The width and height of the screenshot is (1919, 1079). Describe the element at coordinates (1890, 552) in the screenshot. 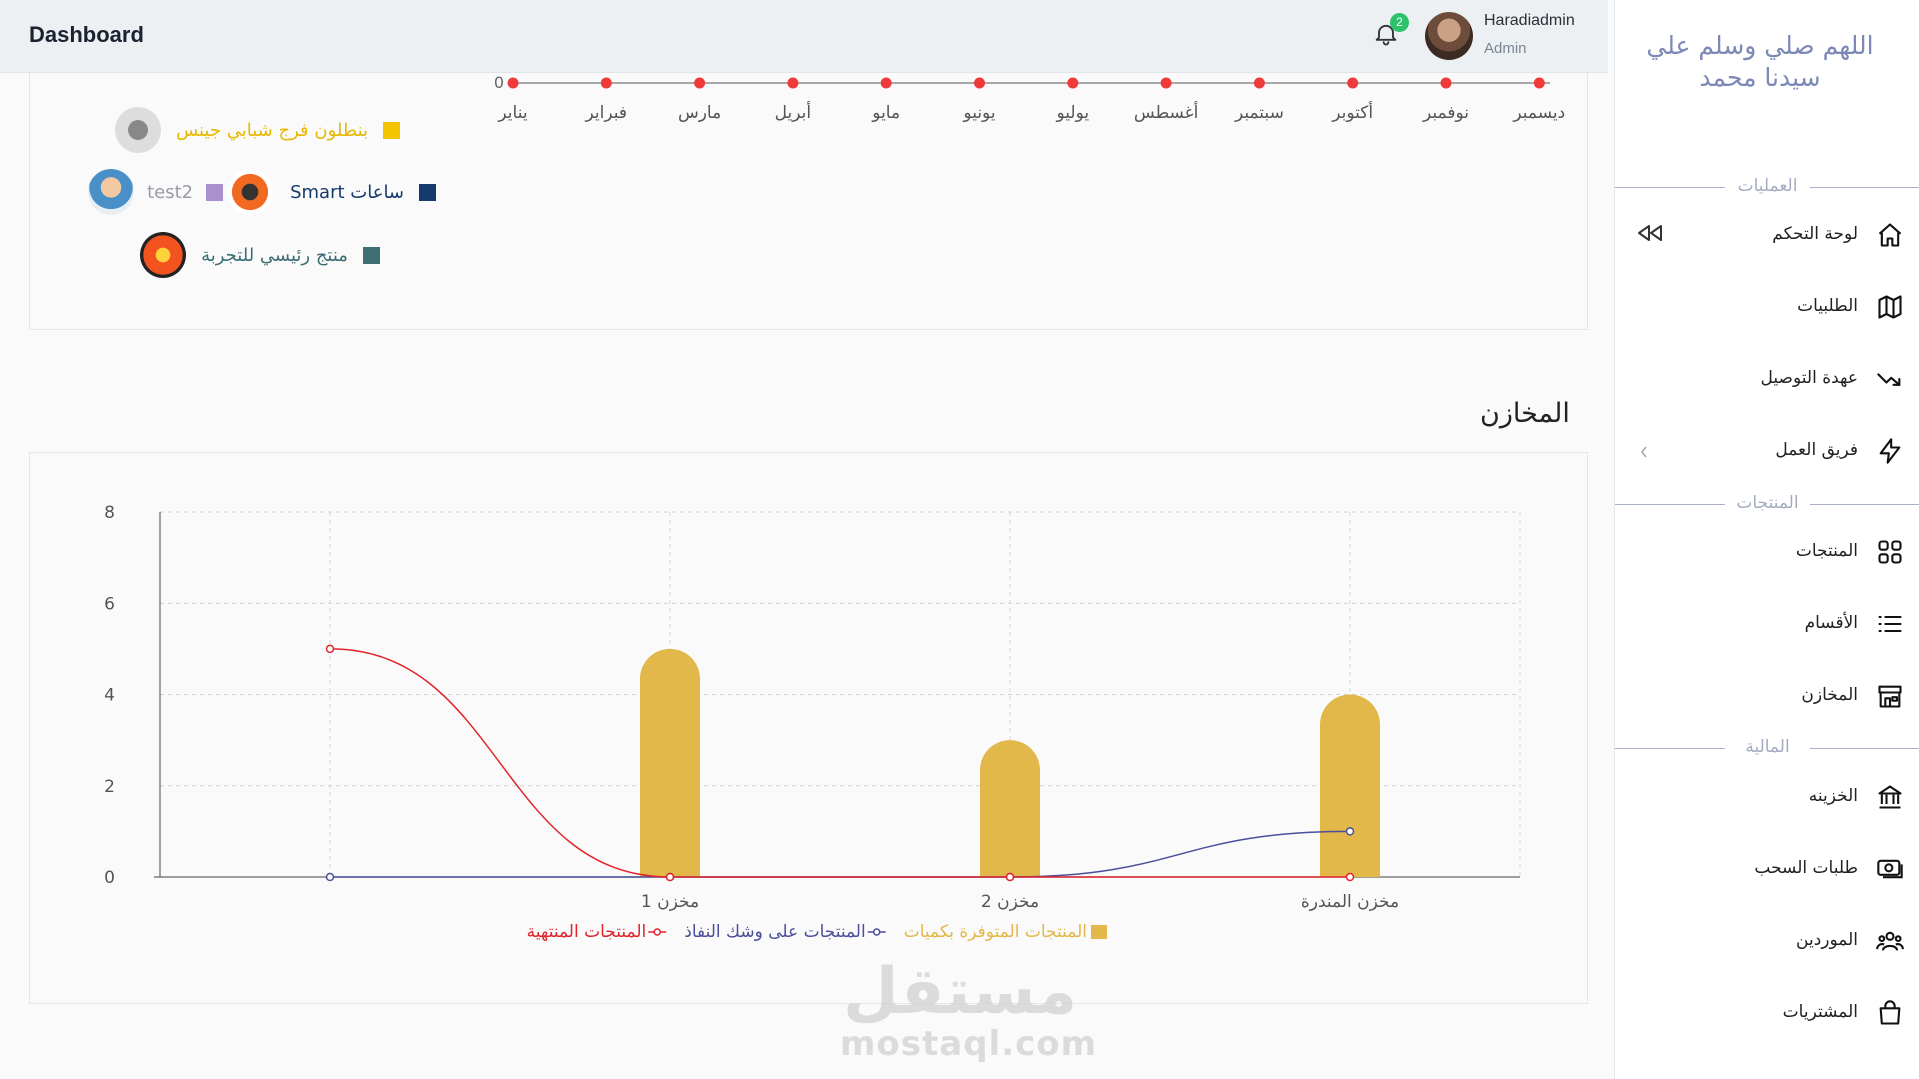

I see `grid-icon` at that location.